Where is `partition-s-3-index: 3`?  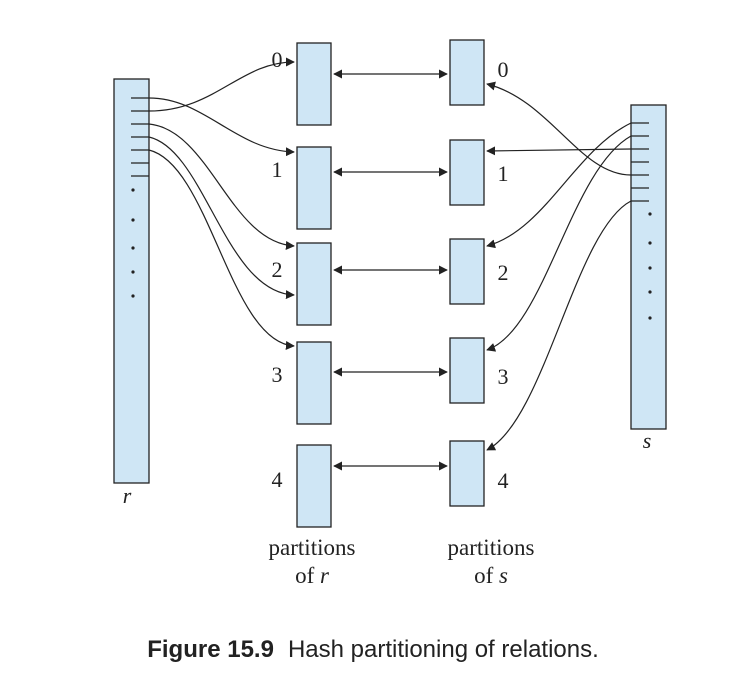 partition-s-3-index: 3 is located at coordinates (503, 376).